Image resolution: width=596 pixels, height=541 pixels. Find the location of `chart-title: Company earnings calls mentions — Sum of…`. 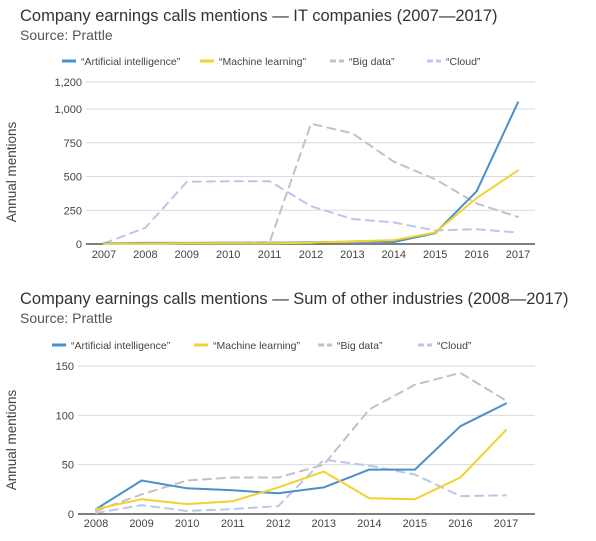

chart-title: Company earnings calls mentions — Sum of… is located at coordinates (294, 299).